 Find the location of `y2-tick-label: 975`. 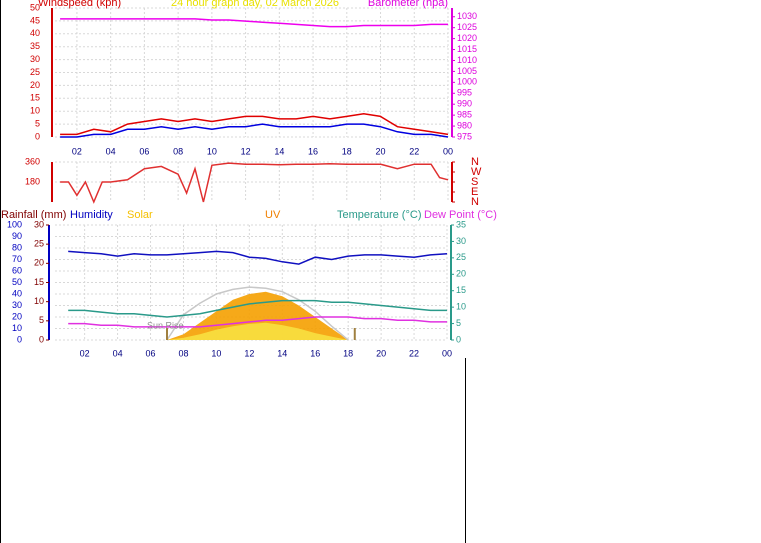

y2-tick-label: 975 is located at coordinates (464, 136).